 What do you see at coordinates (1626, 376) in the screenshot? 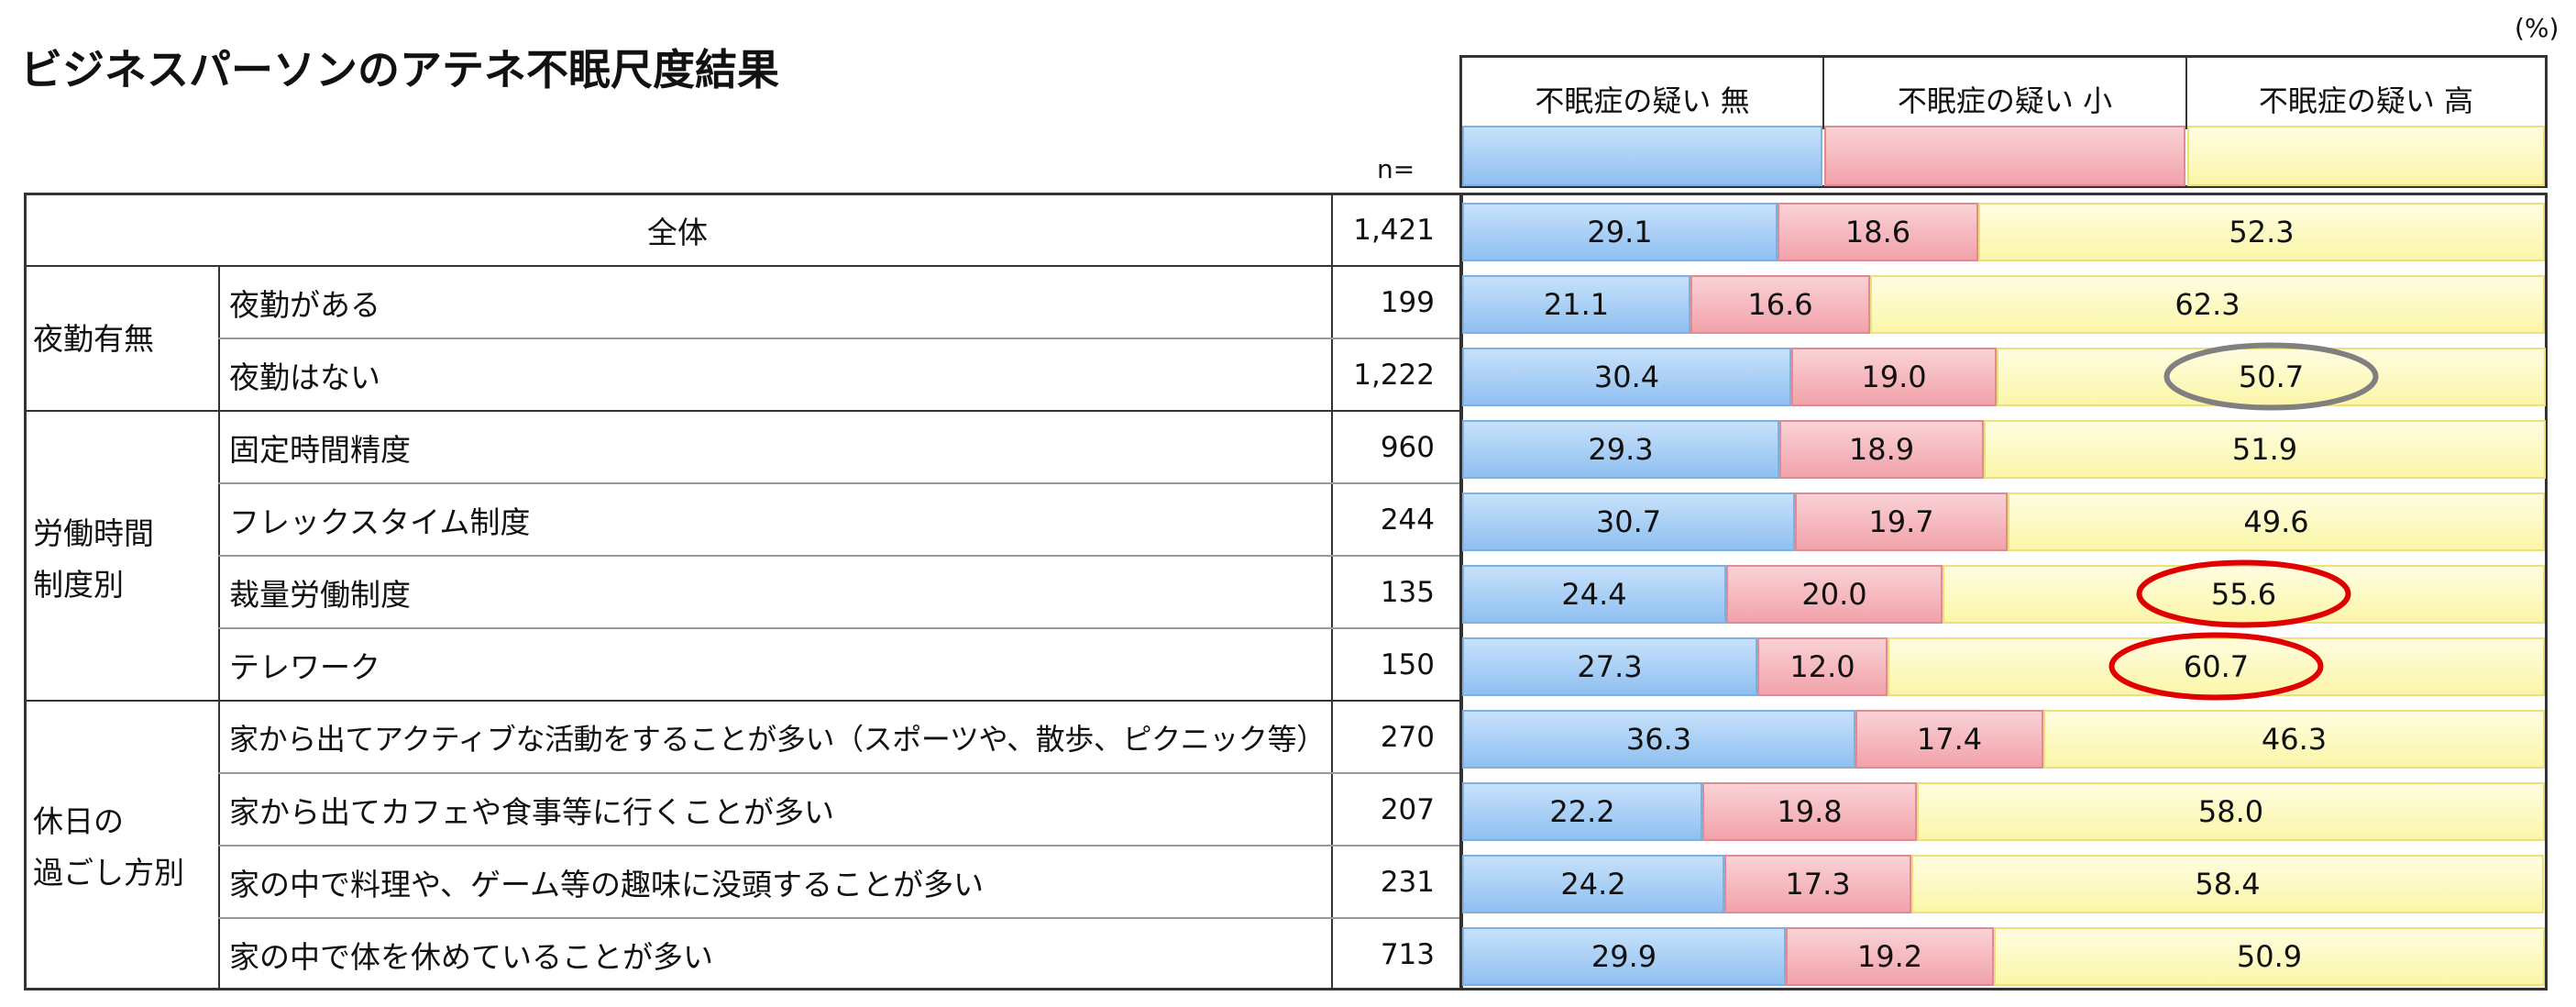
I see `data-label-none: 30.4` at bounding box center [1626, 376].